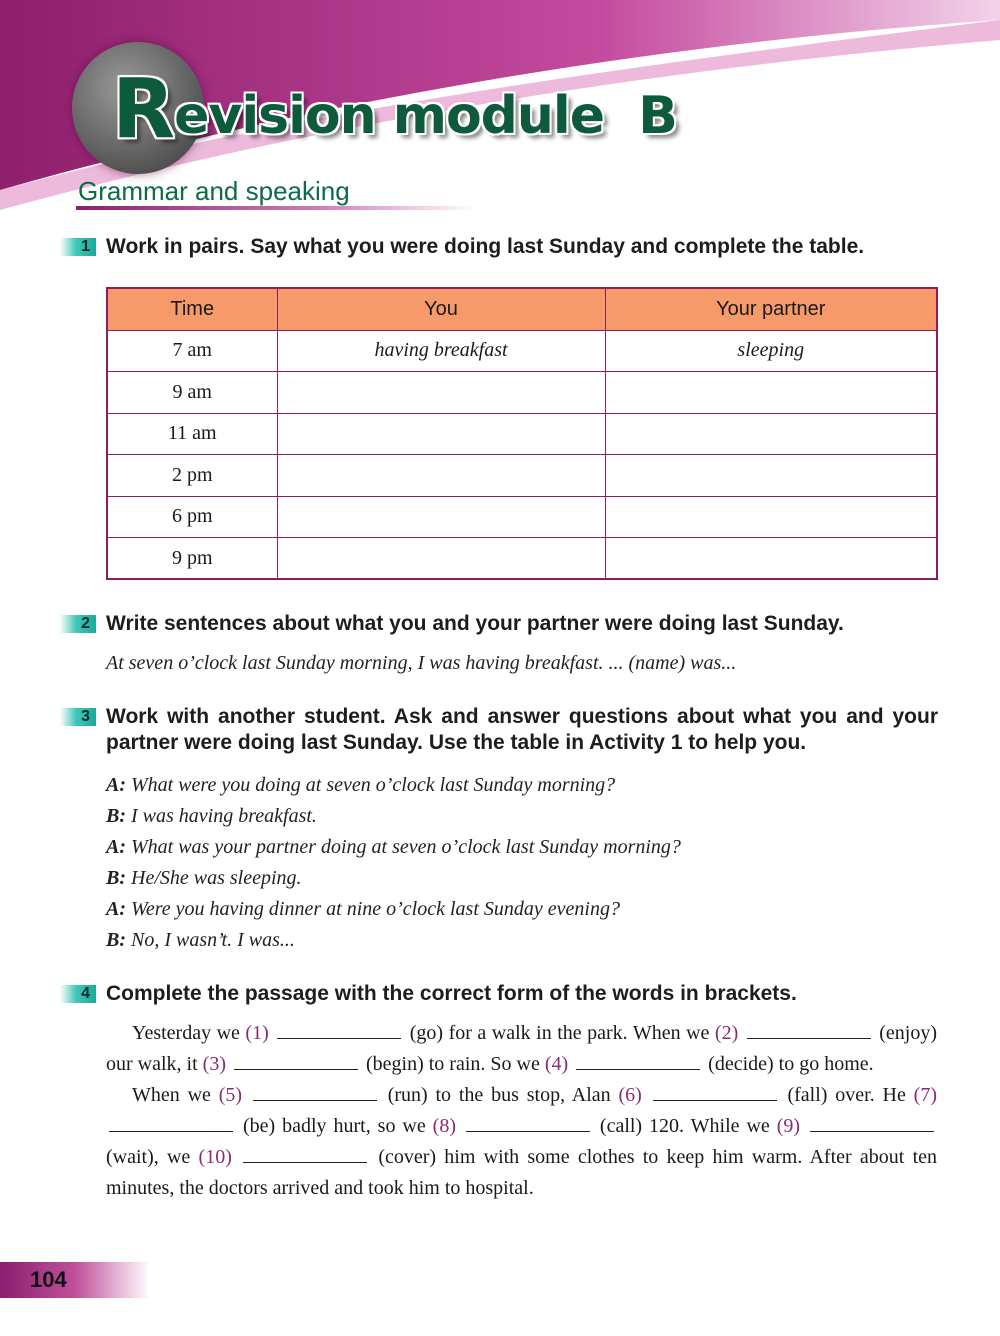 This screenshot has width=1000, height=1336. Describe the element at coordinates (441, 350) in the screenshot. I see `you-cell: having breakfast` at that location.